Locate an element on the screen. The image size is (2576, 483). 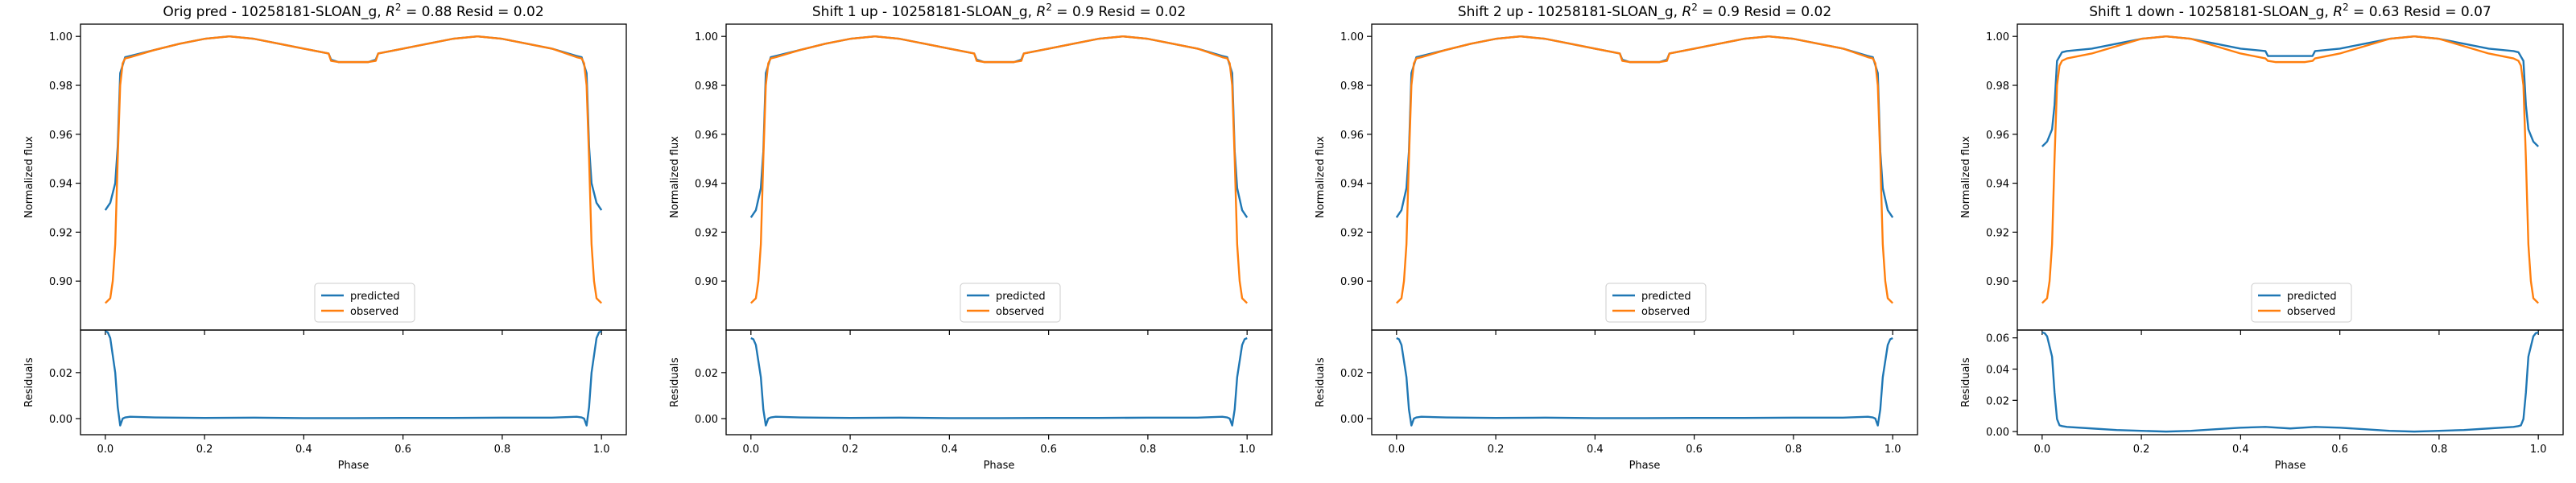
y-tick-label: 0.94 is located at coordinates (706, 185).